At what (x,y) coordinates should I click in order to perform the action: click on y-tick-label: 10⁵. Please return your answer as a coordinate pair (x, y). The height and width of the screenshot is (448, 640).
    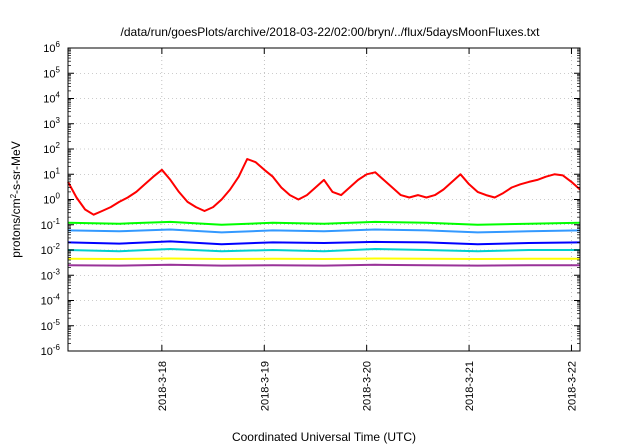
    Looking at the image, I should click on (51, 72).